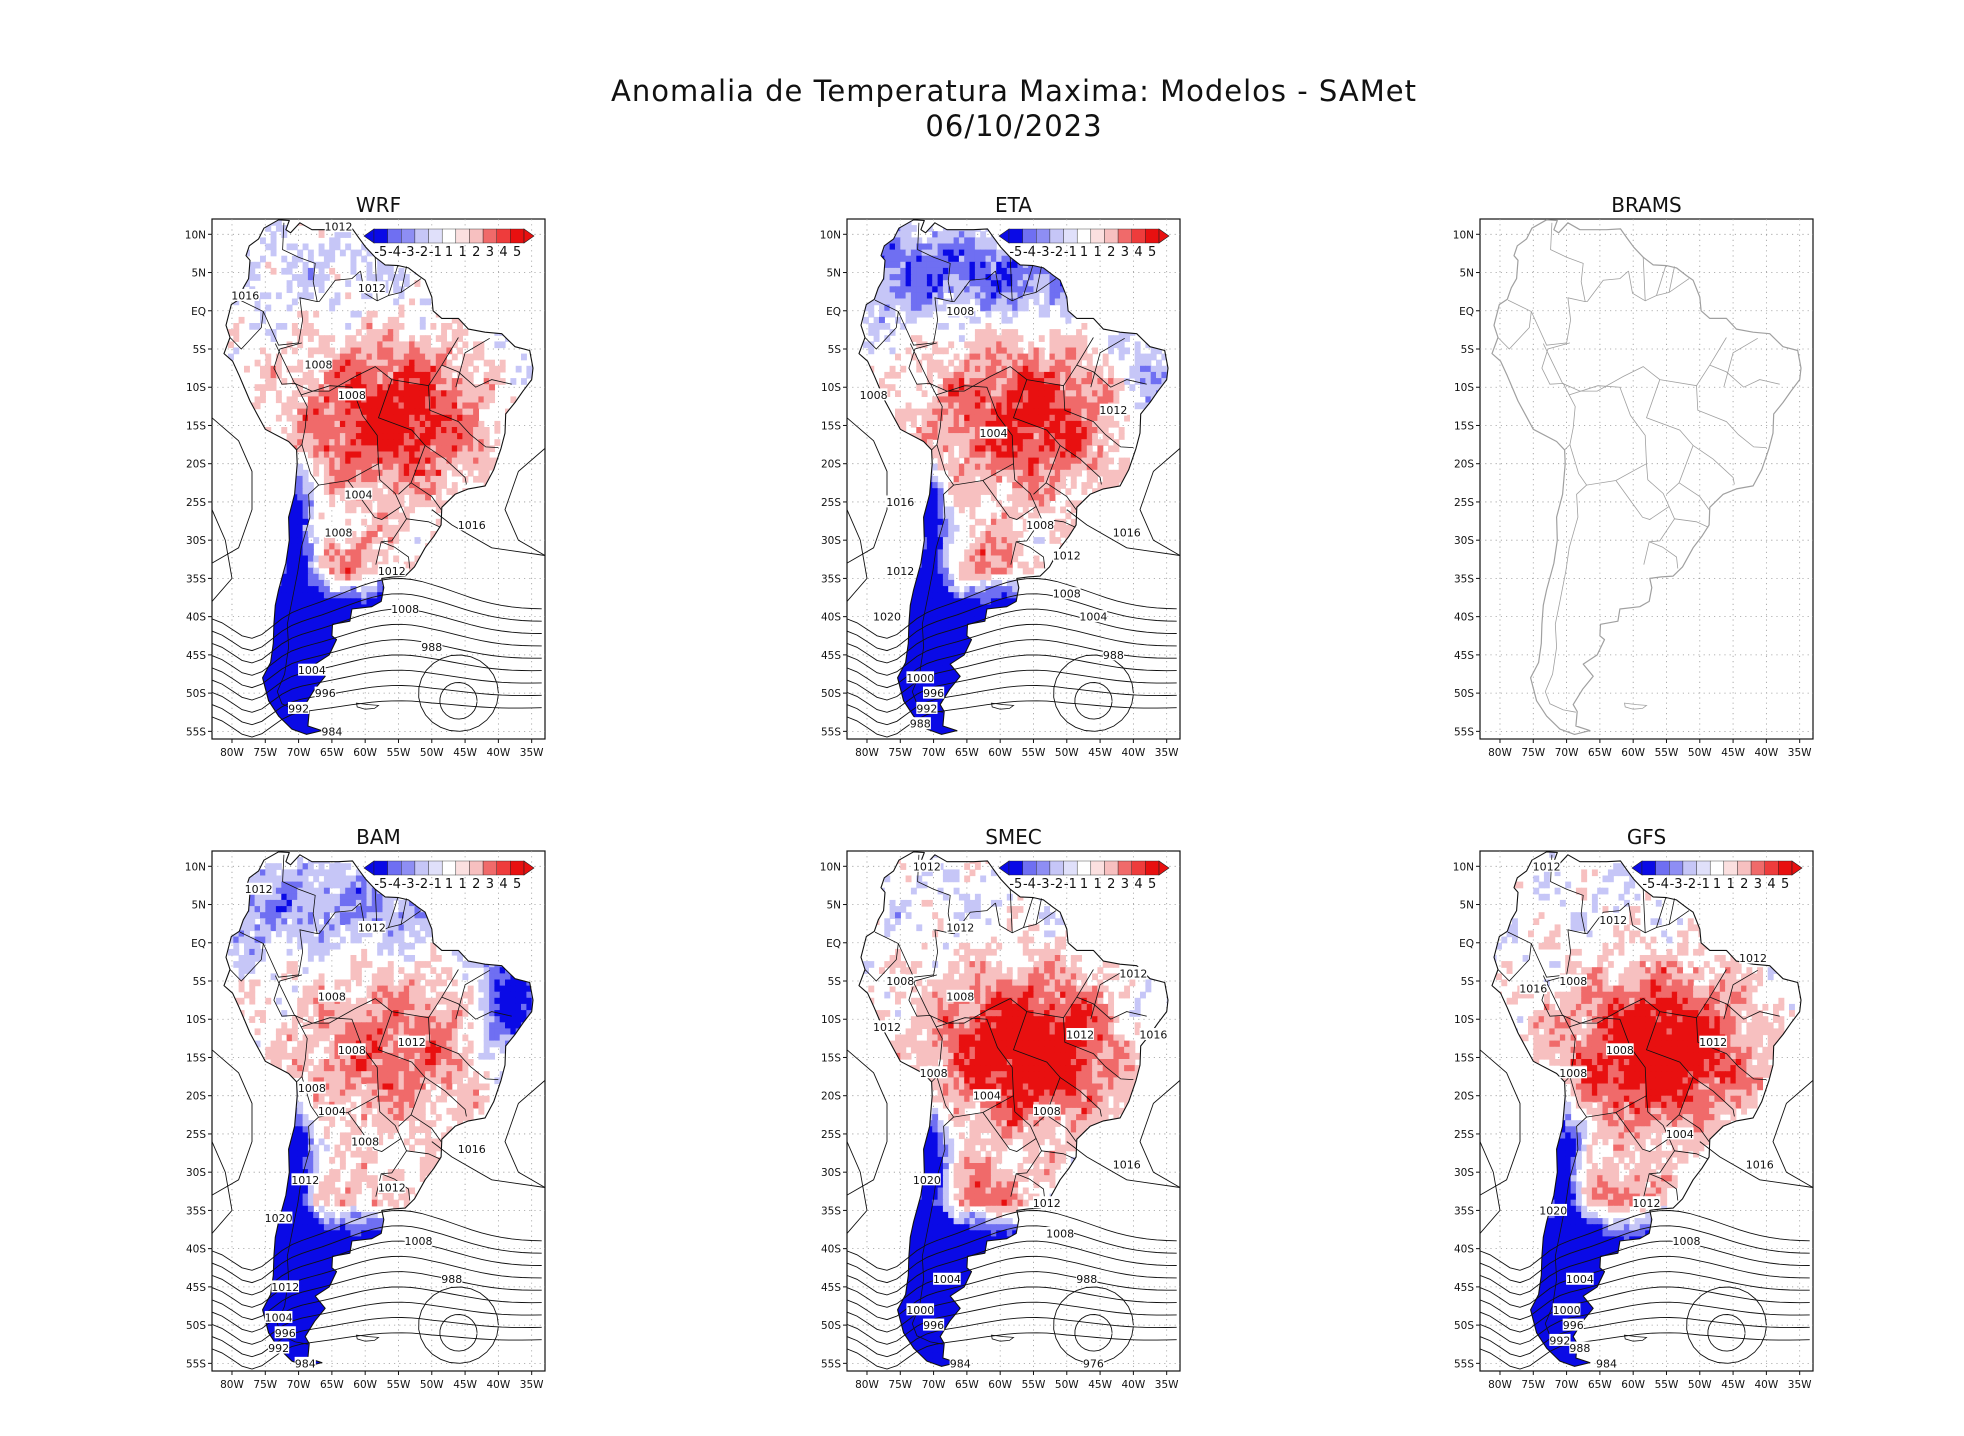  I want to click on colorbar-label: -3, so click(1043, 252).